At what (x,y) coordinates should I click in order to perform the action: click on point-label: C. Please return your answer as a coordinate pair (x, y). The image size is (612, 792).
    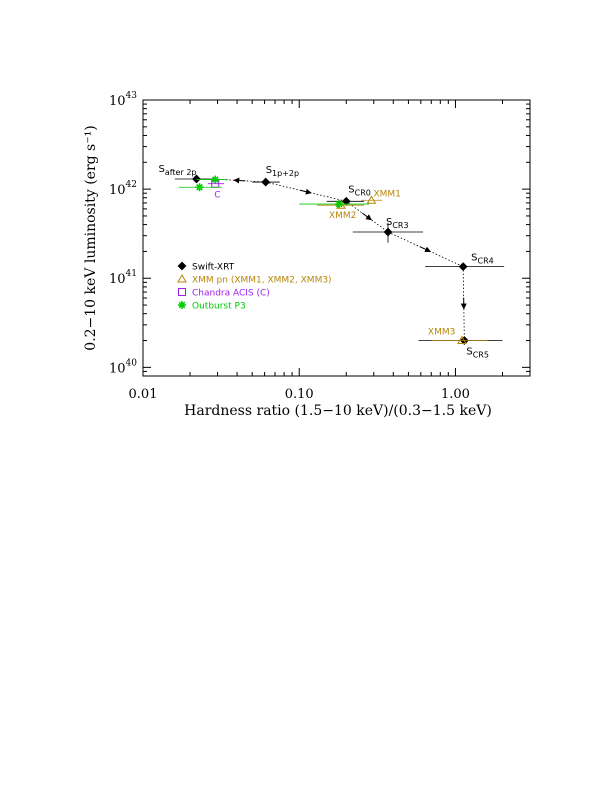
    Looking at the image, I should click on (217, 196).